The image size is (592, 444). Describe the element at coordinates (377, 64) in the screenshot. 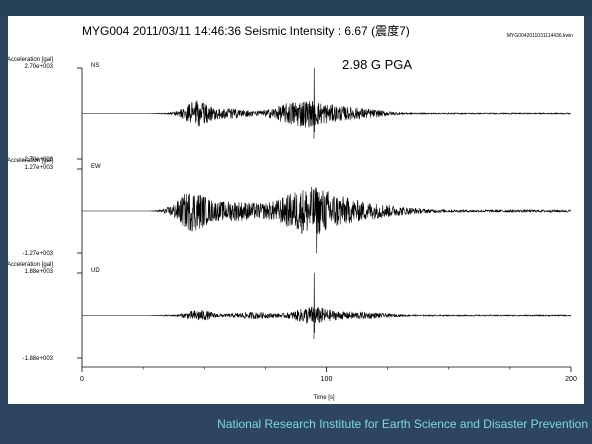

I see `pga-annotation: 2.98 G PGA` at that location.